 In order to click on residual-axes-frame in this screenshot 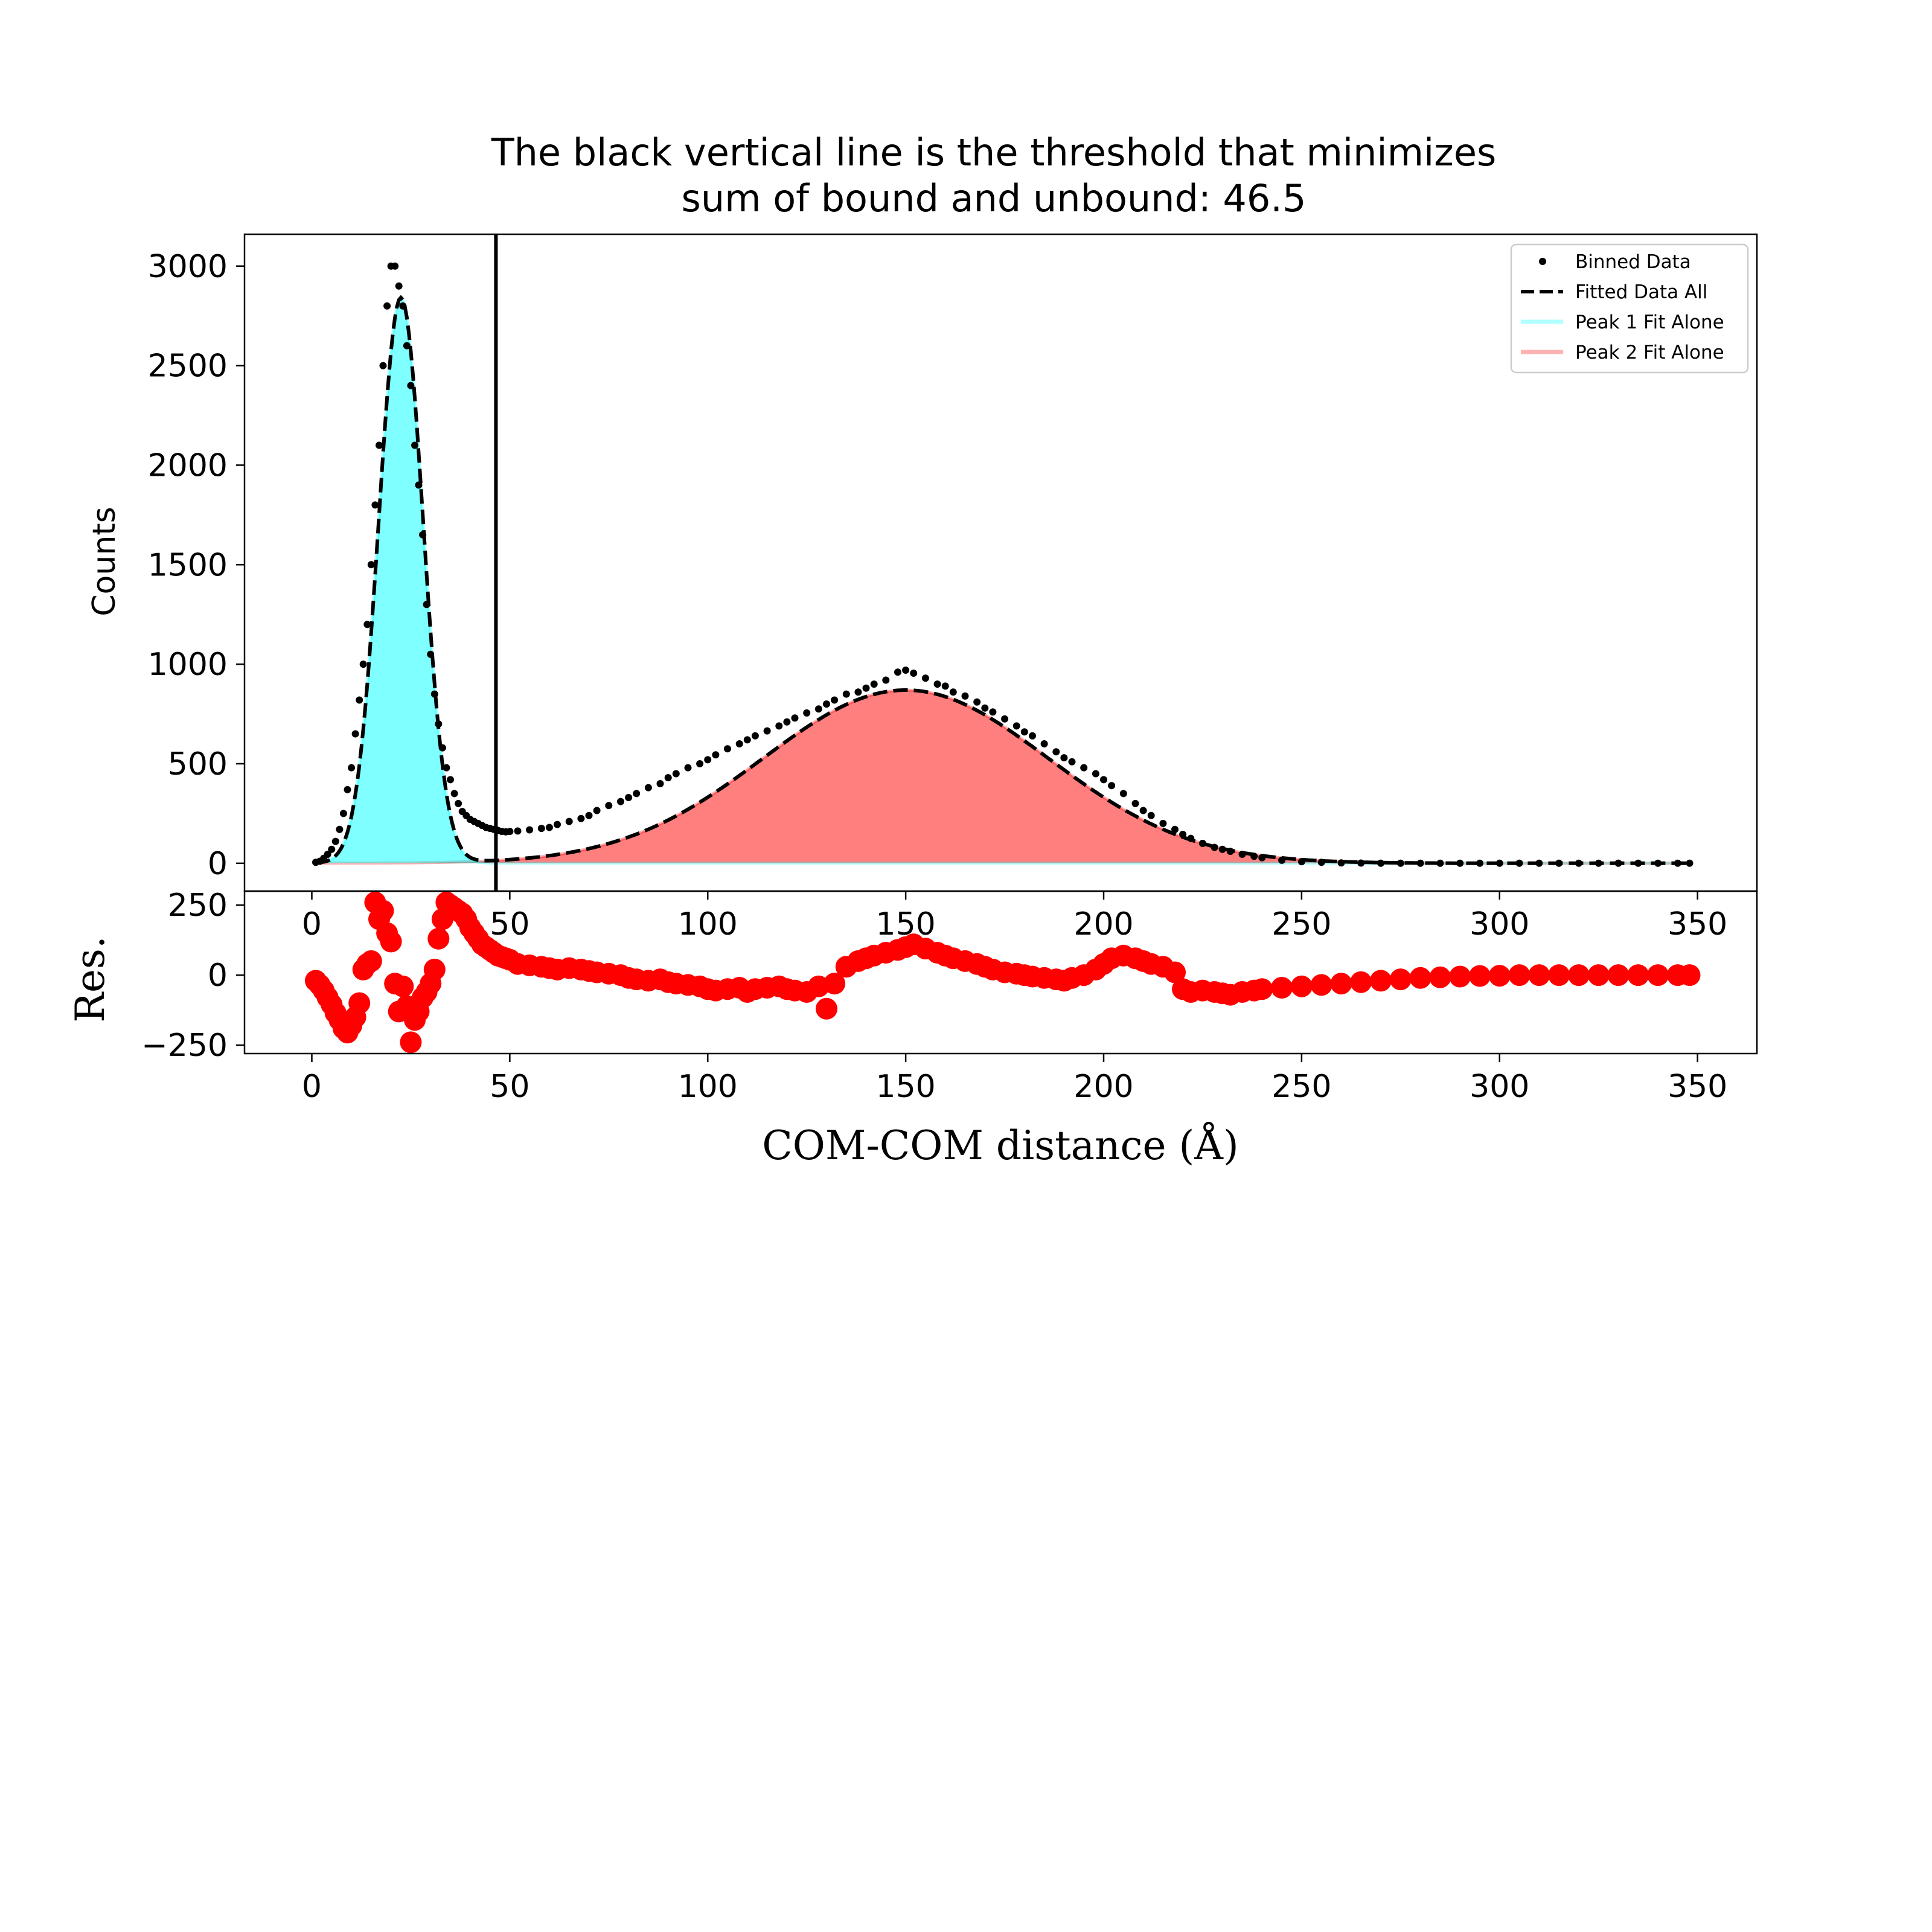, I will do `click(1001, 973)`.